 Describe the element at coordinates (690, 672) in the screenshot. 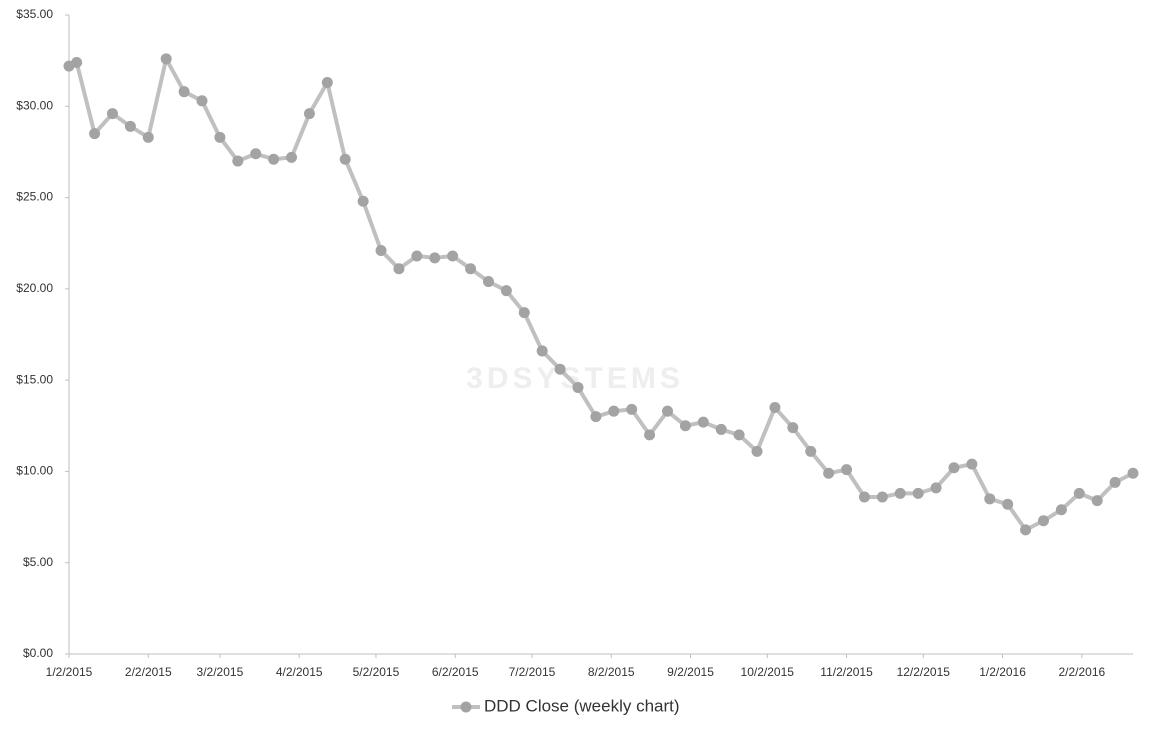

I see `x-tick-label: 9/2/2015` at that location.